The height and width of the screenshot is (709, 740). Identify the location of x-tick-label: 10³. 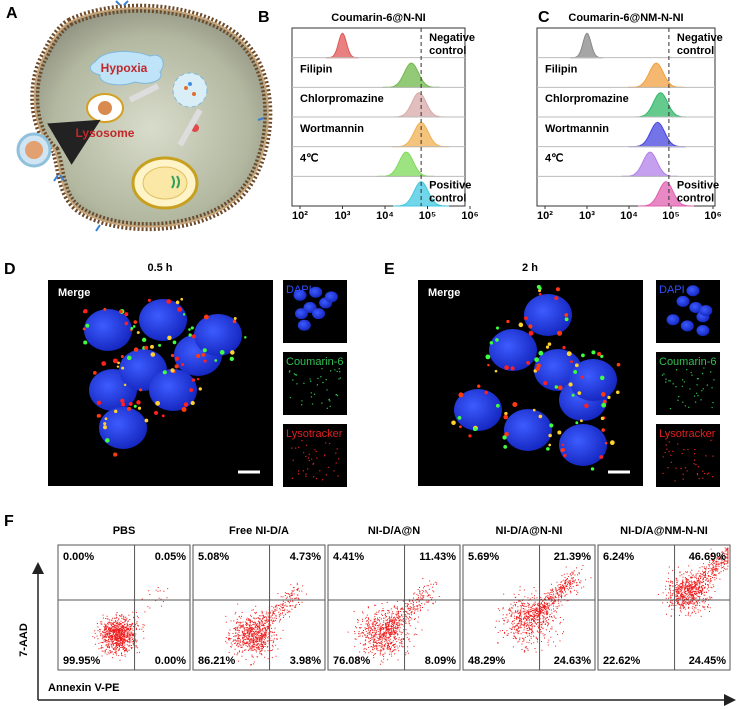
(343, 216).